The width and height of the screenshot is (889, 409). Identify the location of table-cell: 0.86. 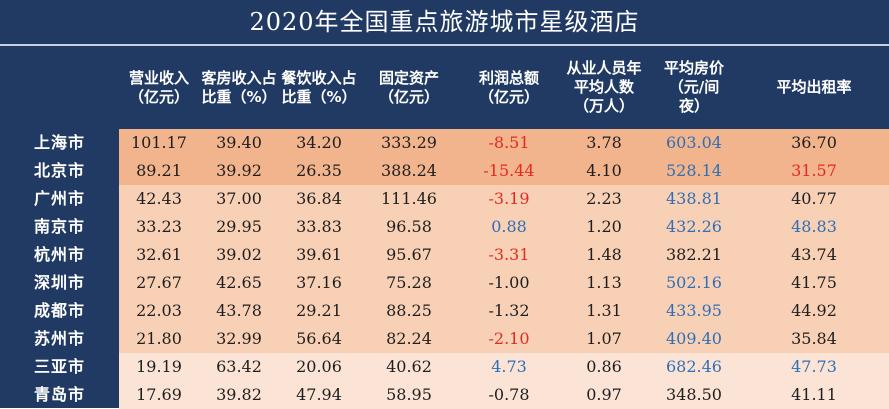
(604, 366).